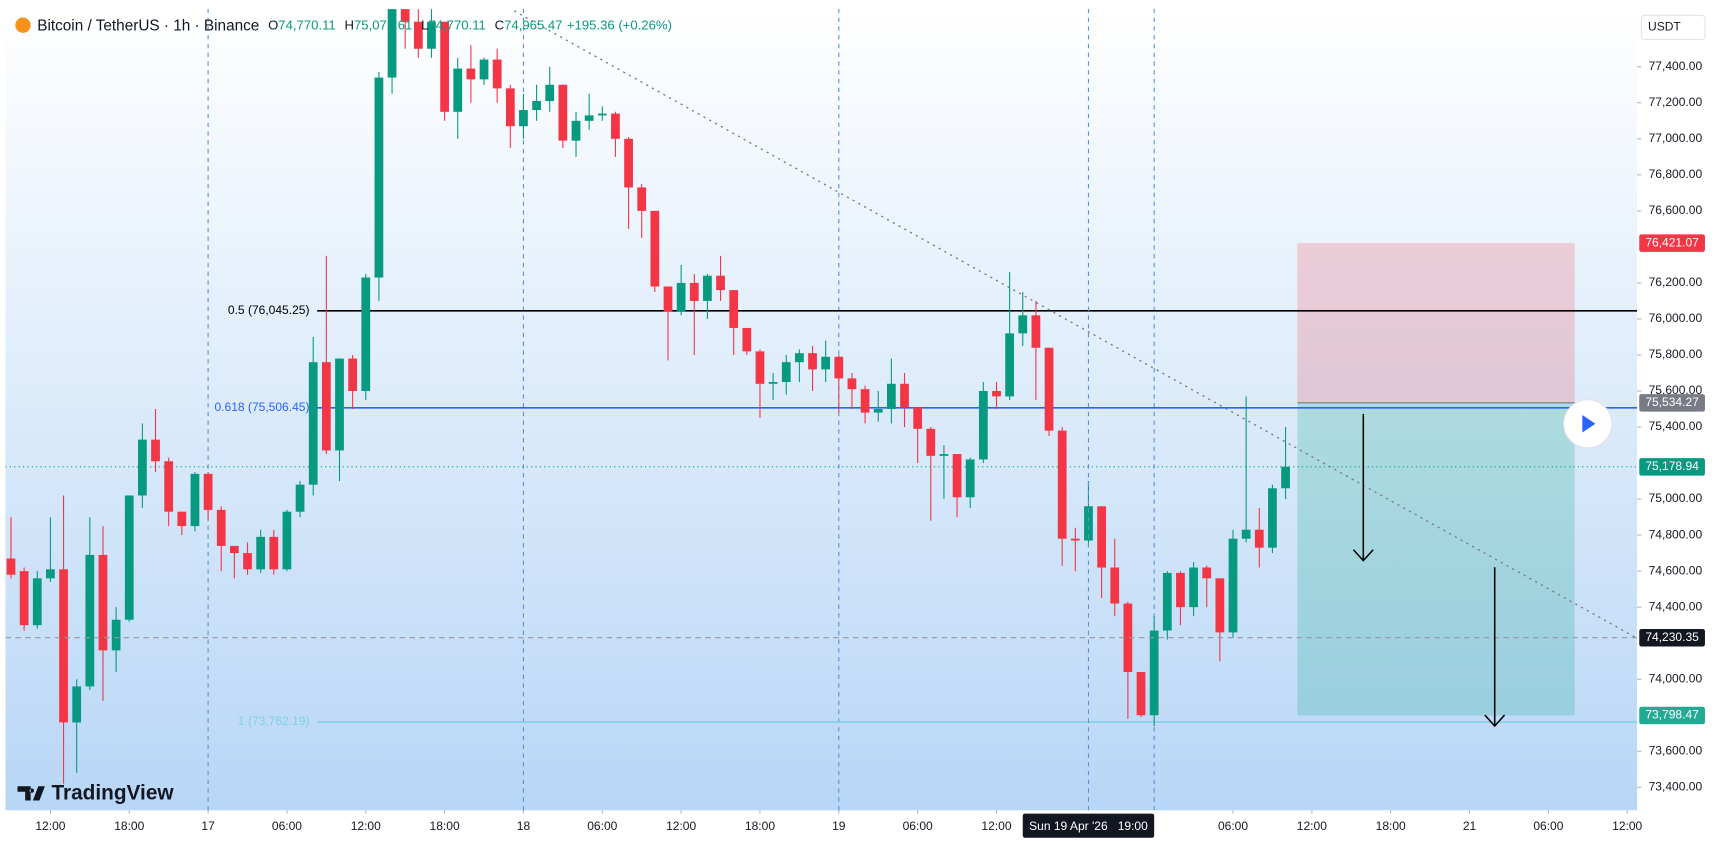 The width and height of the screenshot is (1717, 841). I want to click on price-label: 73,798.47, so click(1672, 715).